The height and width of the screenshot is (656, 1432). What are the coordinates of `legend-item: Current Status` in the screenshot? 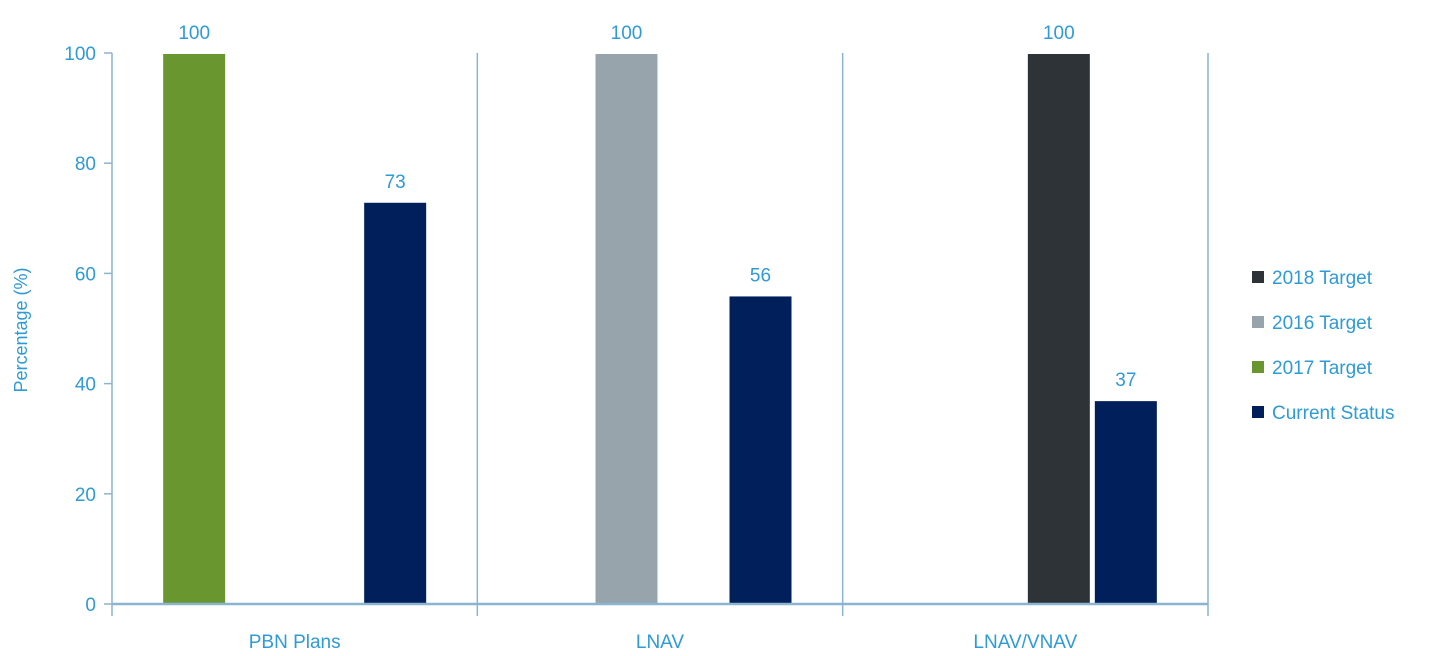 It's located at (1323, 413).